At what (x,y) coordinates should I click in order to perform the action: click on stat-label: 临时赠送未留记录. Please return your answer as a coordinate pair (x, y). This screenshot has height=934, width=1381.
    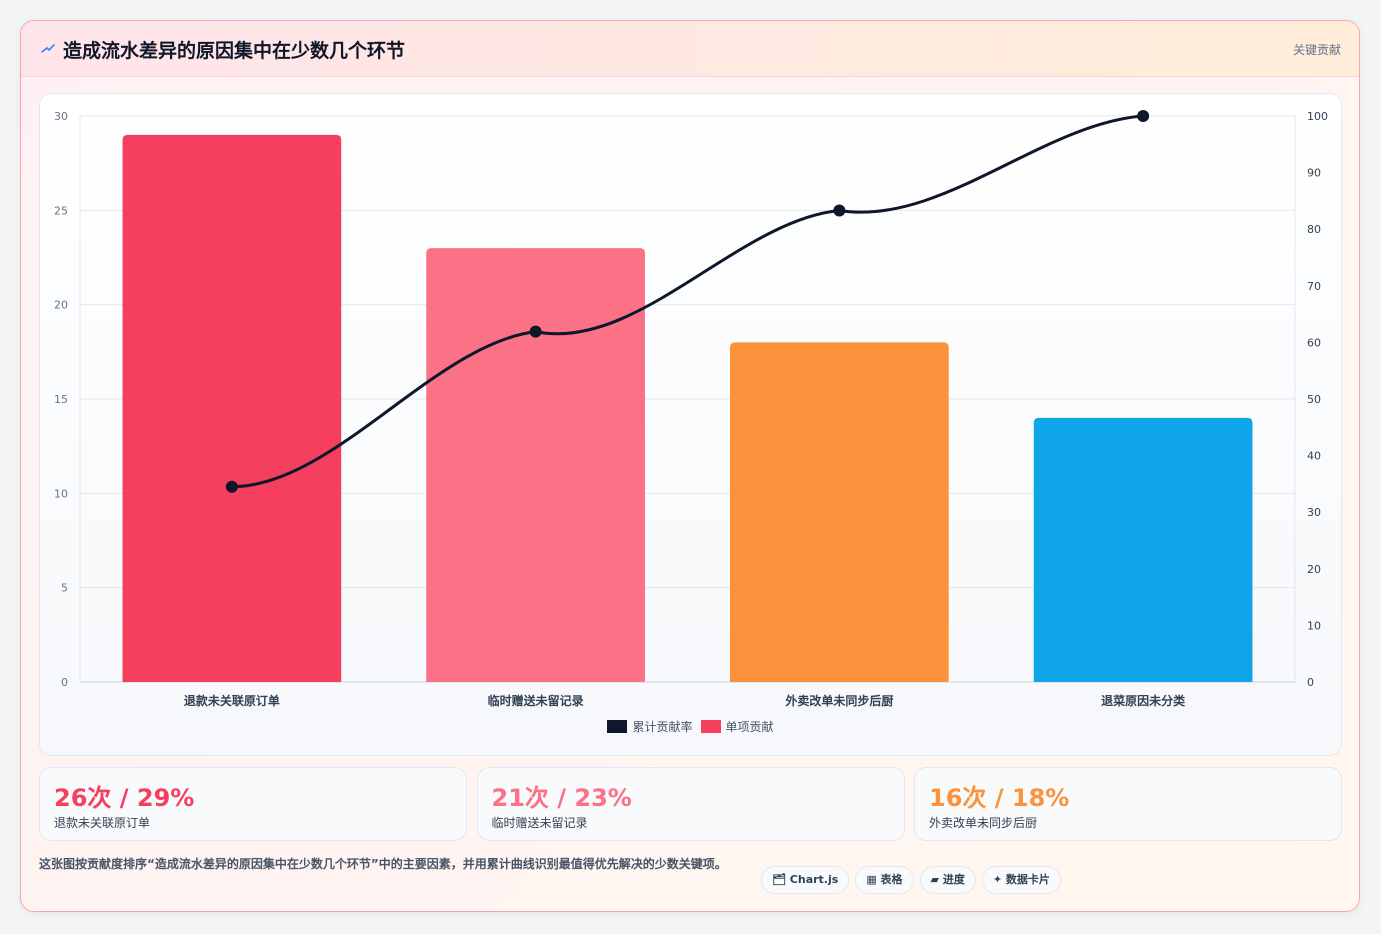
    Looking at the image, I should click on (539, 823).